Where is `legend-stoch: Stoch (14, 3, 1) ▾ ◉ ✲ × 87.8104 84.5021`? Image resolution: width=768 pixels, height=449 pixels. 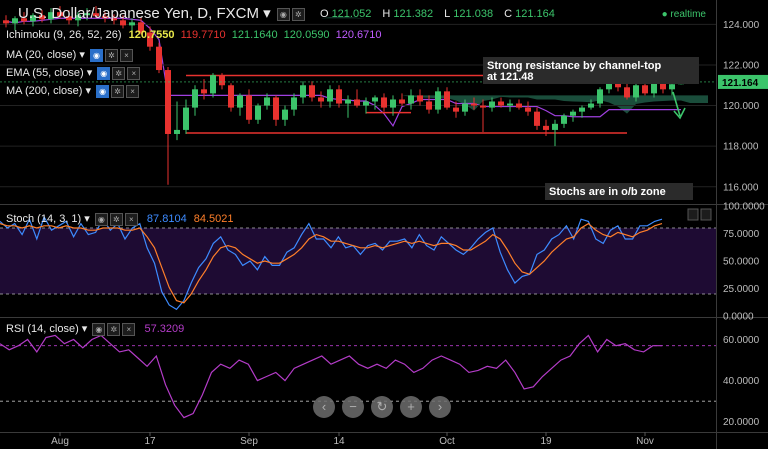
legend-stoch: Stoch (14, 3, 1) ▾ ◉ ✲ × 87.8104 84.5021 is located at coordinates (120, 219).